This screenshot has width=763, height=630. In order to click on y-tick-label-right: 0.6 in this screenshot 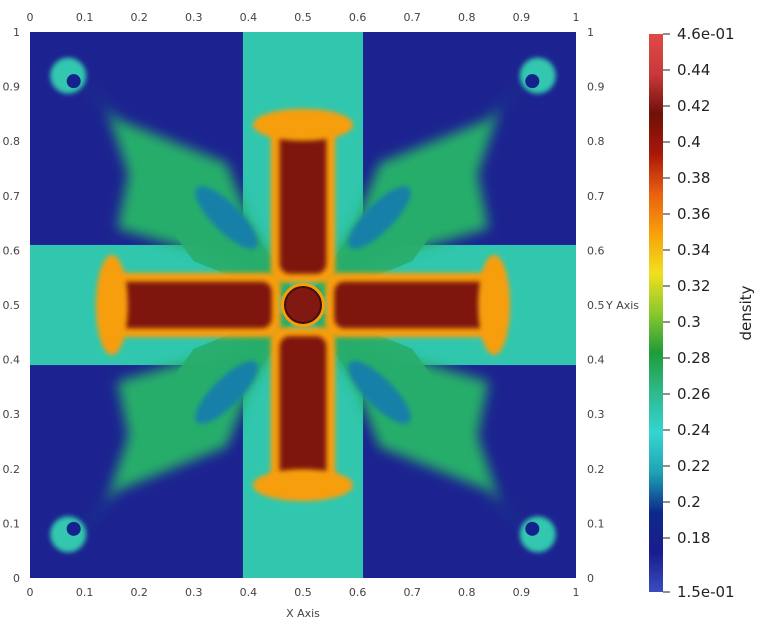, I will do `click(596, 250)`.